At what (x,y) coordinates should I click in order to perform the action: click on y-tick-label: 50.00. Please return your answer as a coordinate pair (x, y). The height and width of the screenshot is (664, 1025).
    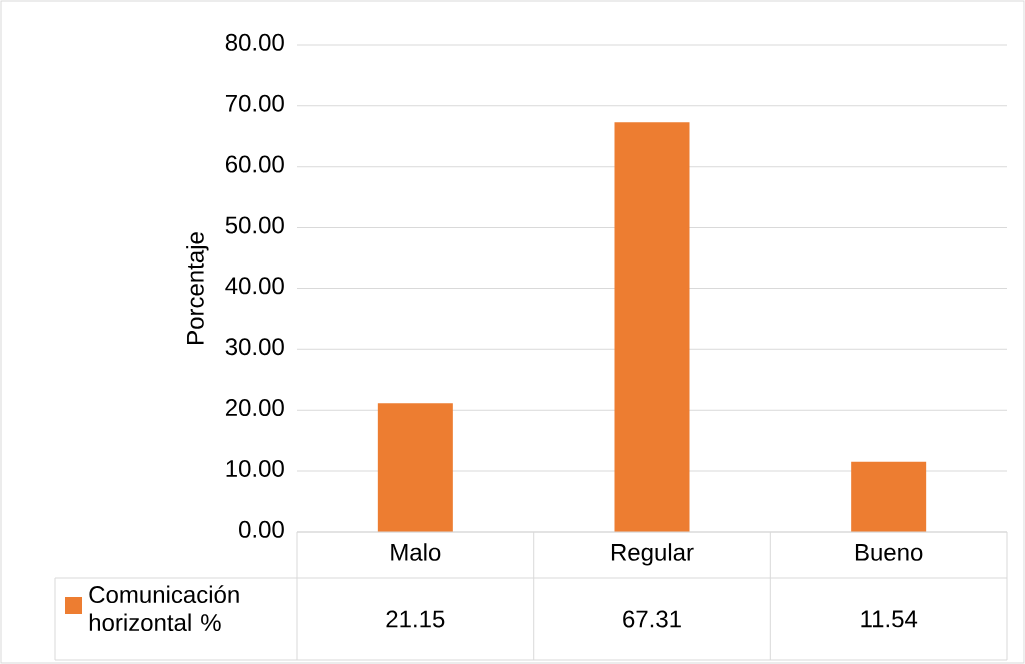
    Looking at the image, I should click on (254, 225).